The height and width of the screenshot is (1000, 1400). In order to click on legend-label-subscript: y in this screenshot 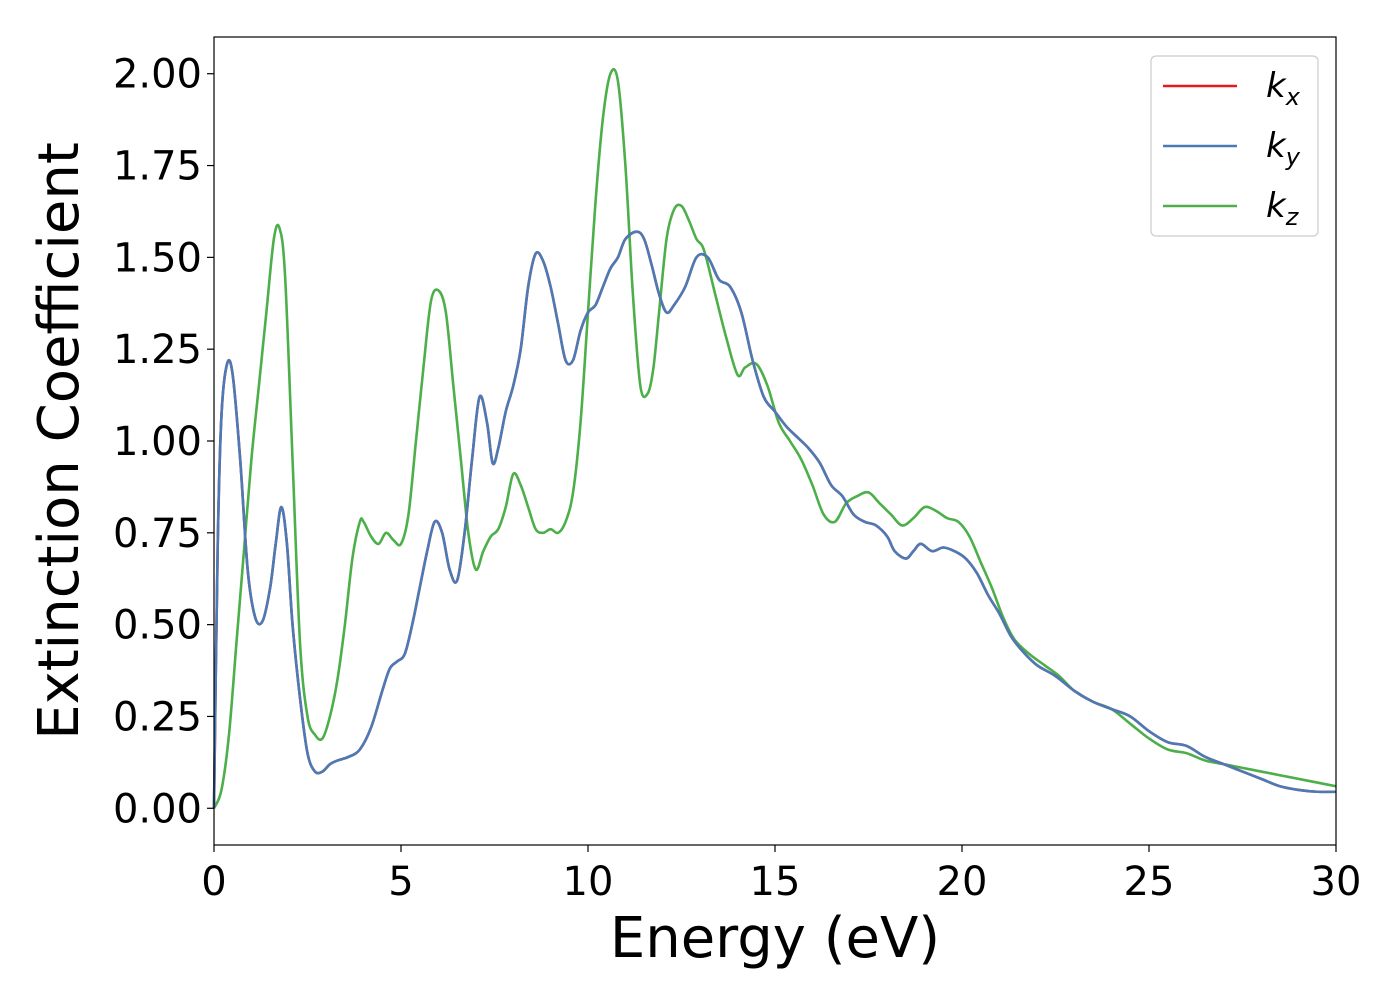, I will do `click(1293, 157)`.